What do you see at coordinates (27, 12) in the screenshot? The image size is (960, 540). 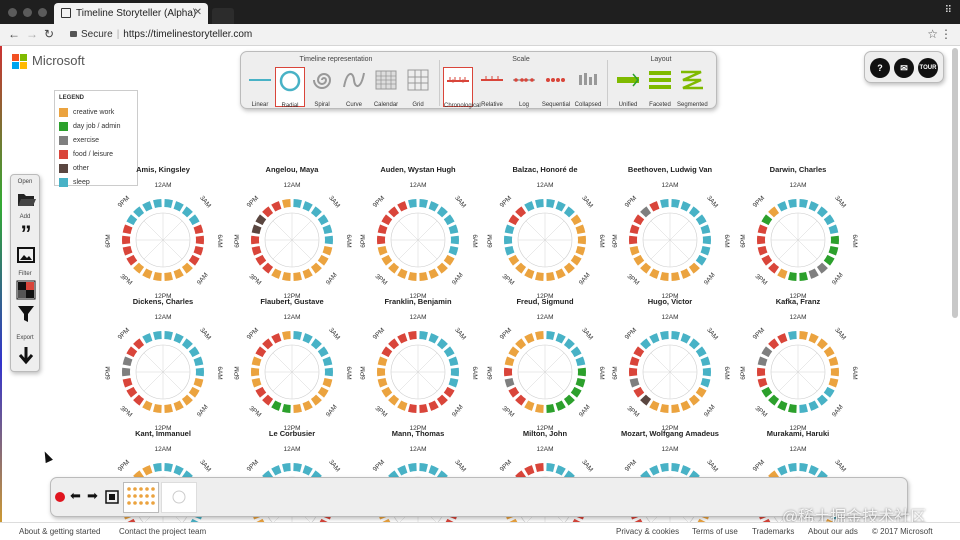 I see `minimize-window-icon` at bounding box center [27, 12].